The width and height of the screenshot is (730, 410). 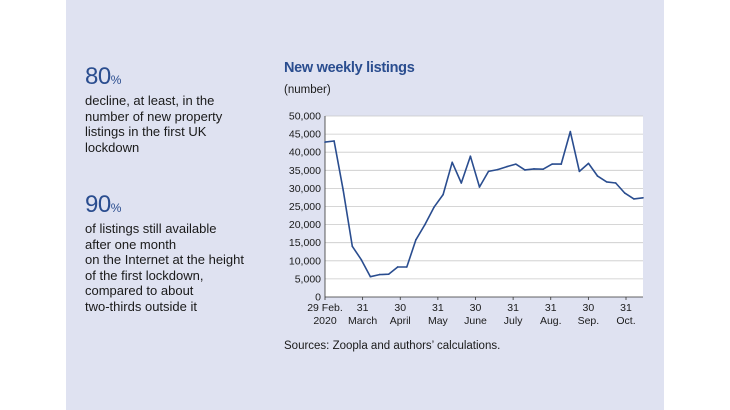 What do you see at coordinates (103, 76) in the screenshot?
I see `stat-value: 80%` at bounding box center [103, 76].